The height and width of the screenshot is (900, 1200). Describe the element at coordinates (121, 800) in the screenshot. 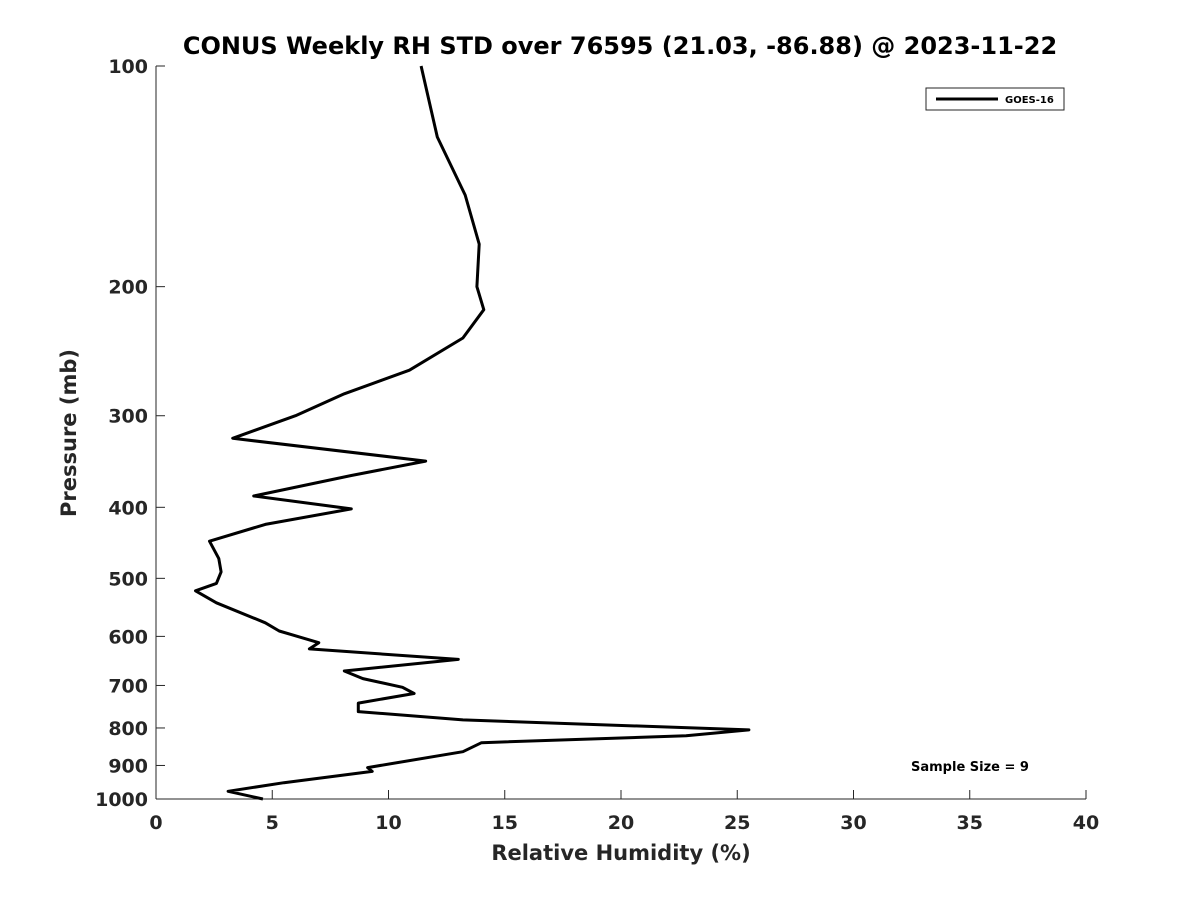

I see `y-tick-label: 1000` at that location.